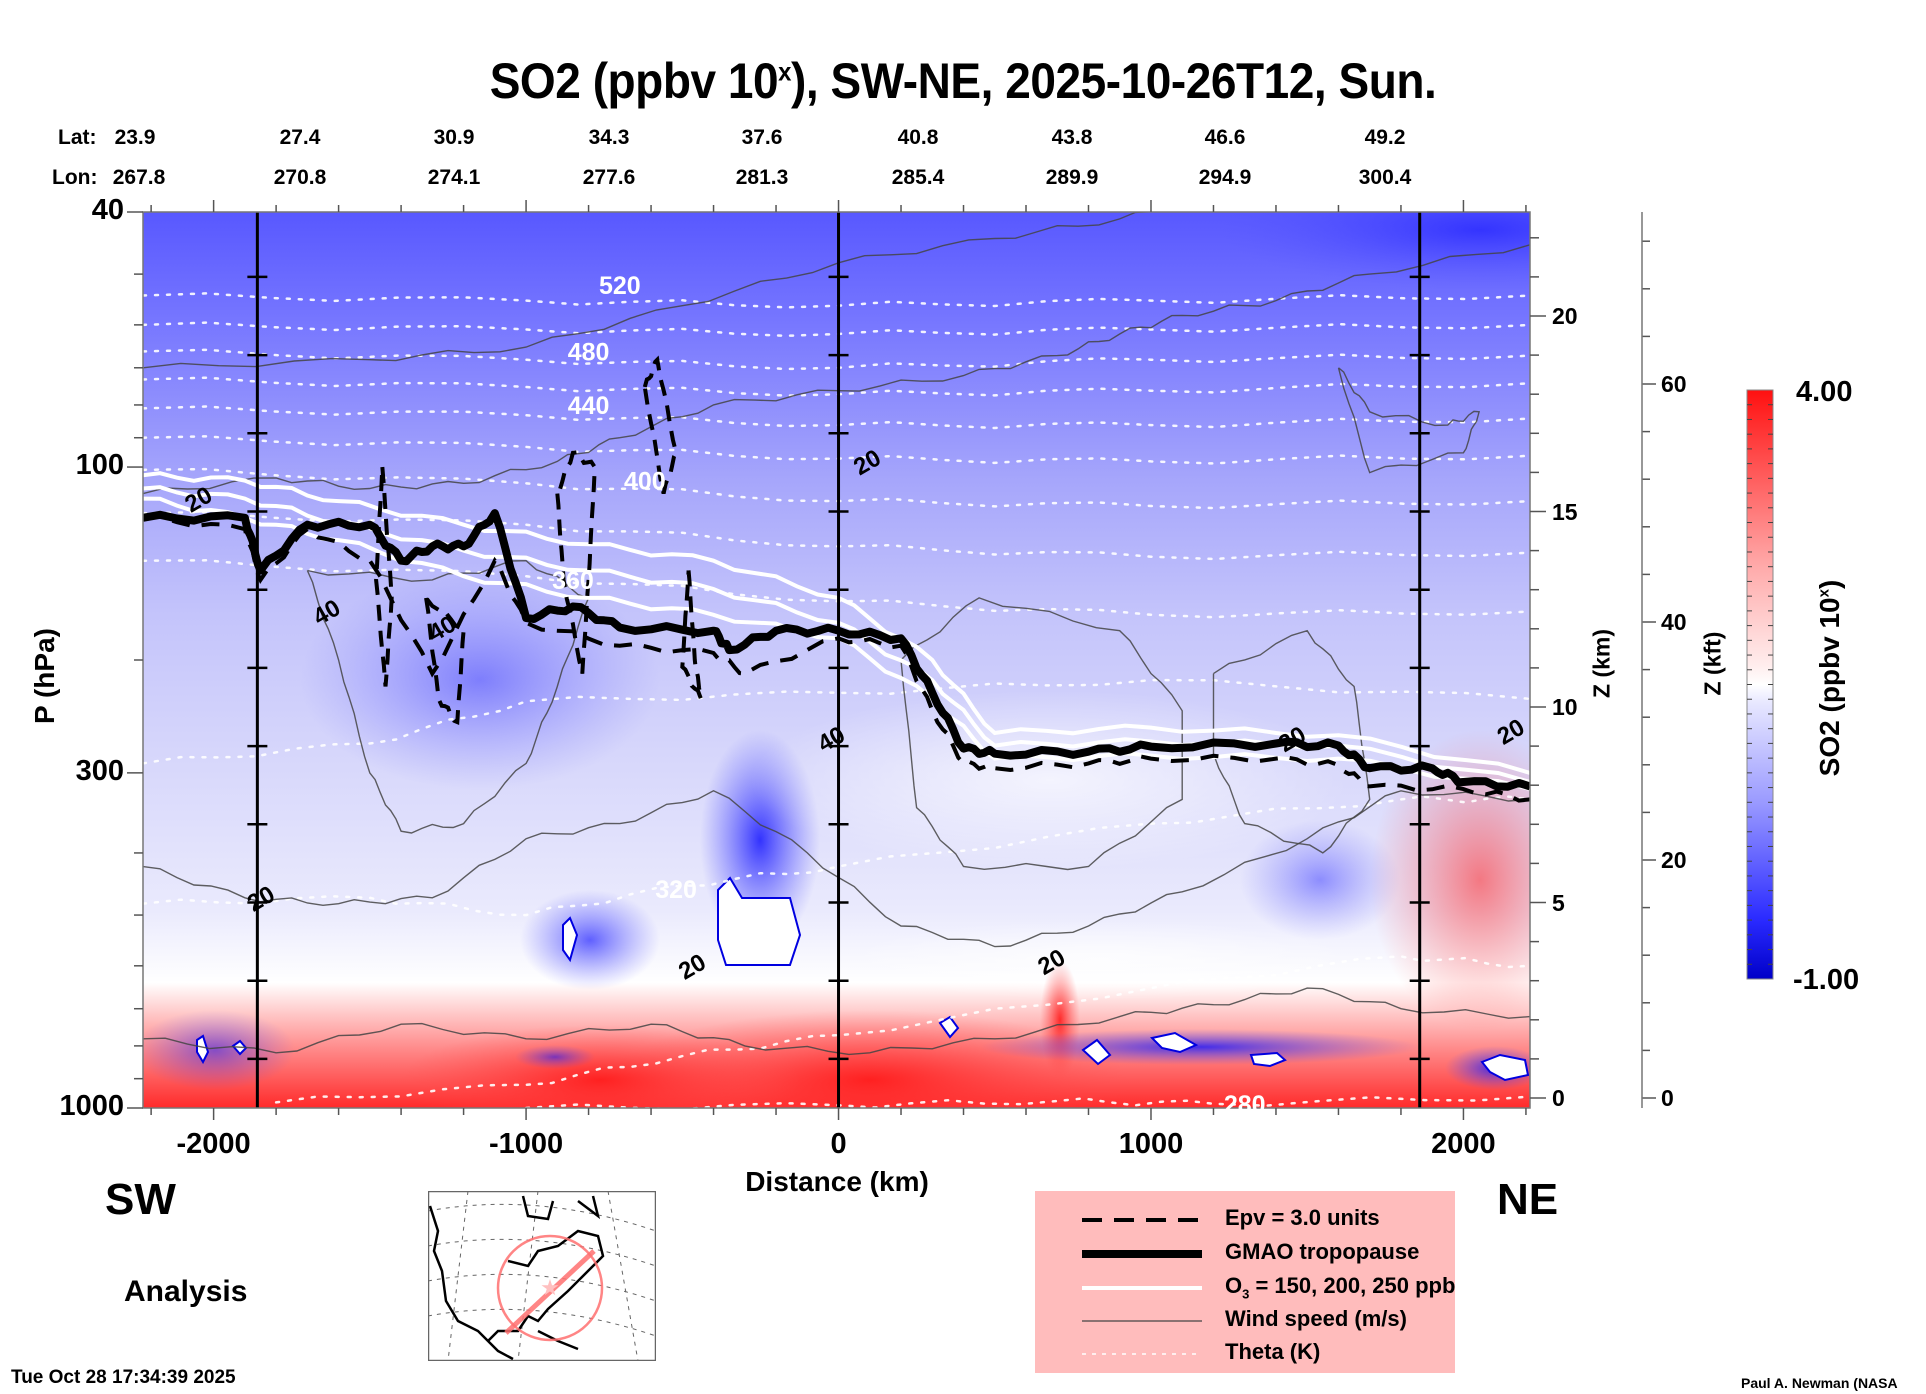 The width and height of the screenshot is (1926, 1394). What do you see at coordinates (454, 137) in the screenshot?
I see `lat-value: 30.9` at bounding box center [454, 137].